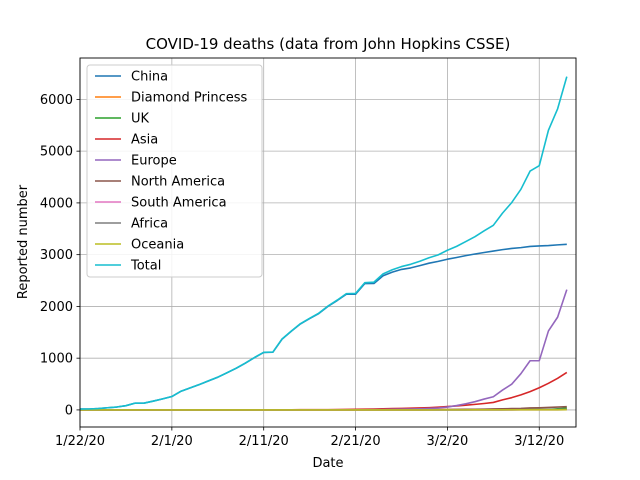 The image size is (640, 480). I want to click on y-tick-label: 6000, so click(56, 100).